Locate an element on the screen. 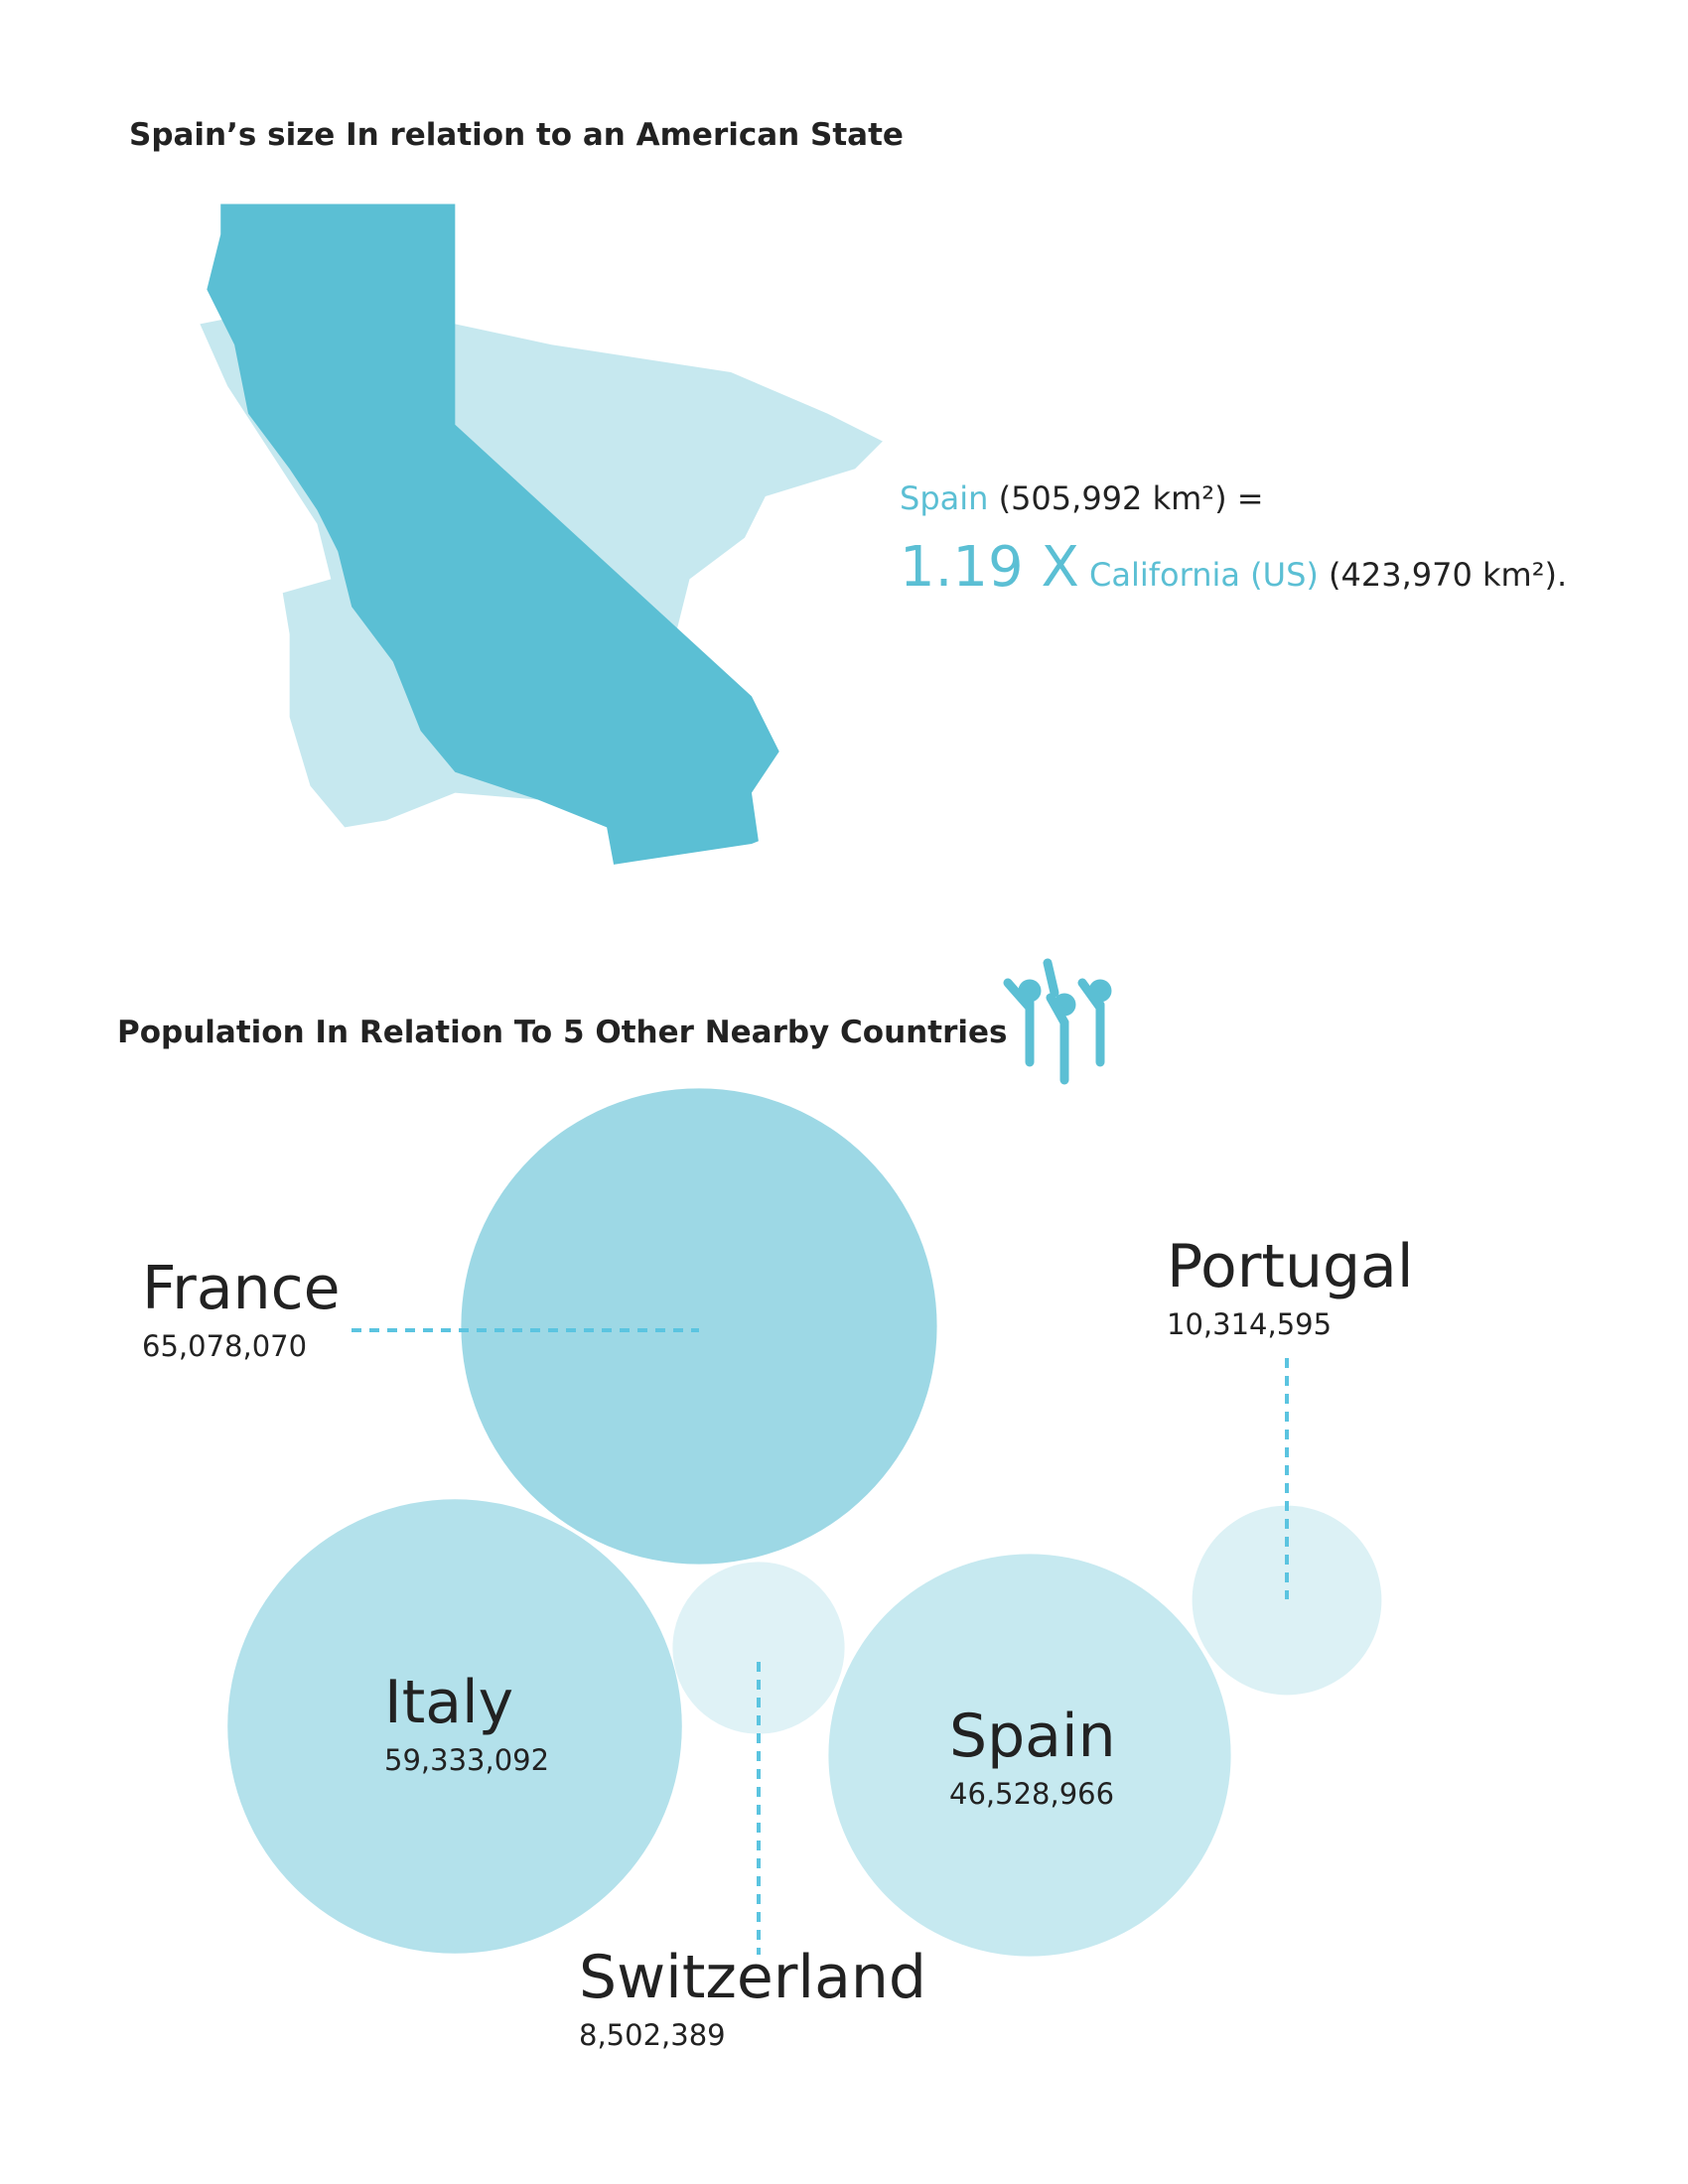 Image resolution: width=1688 pixels, height=2184 pixels. comparison-line-1: Spain (505,992 km²) = is located at coordinates (1082, 498).